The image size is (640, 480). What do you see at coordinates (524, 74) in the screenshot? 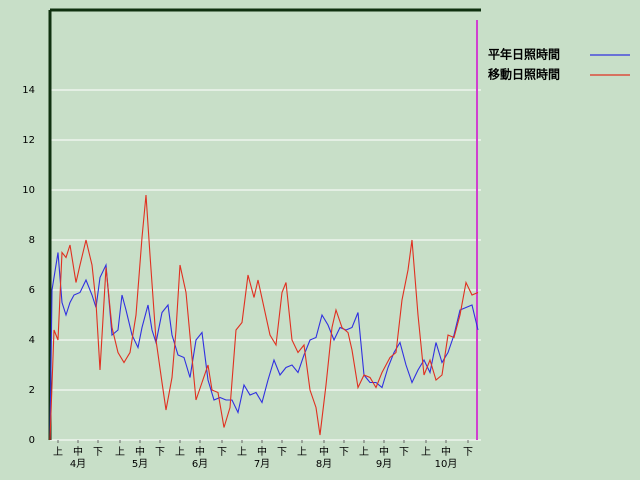
I see `legend-label: 移動日照時間` at bounding box center [524, 74].